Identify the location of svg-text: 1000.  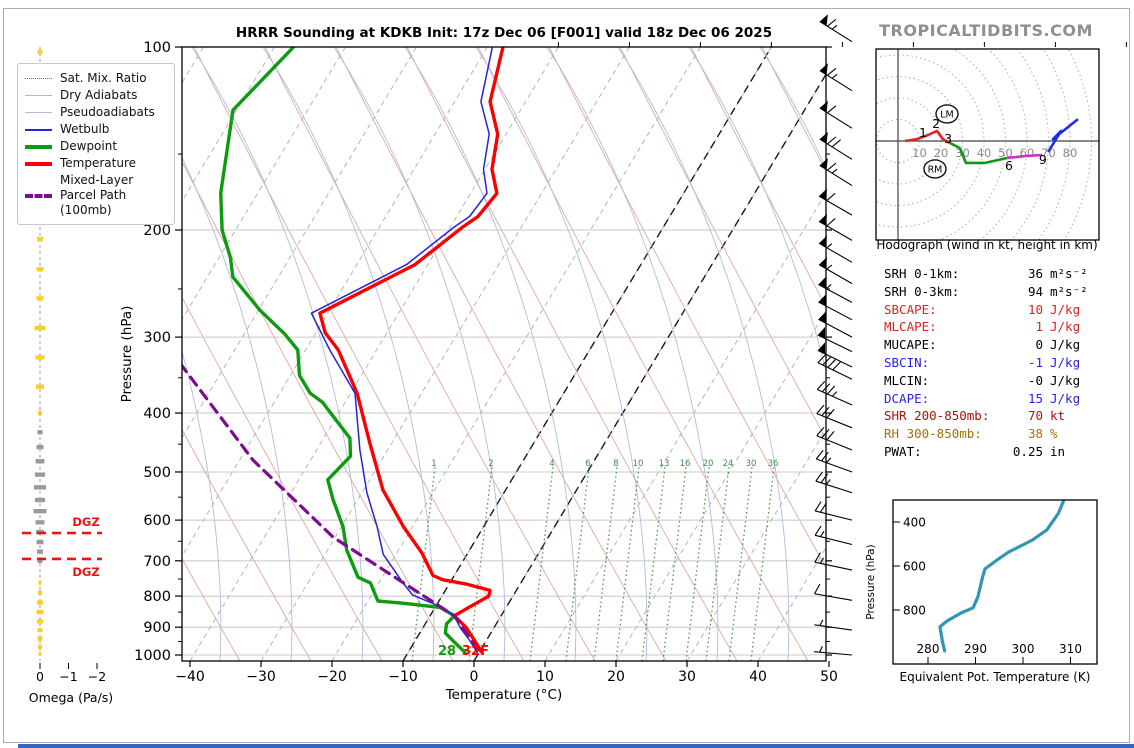
(152, 656).